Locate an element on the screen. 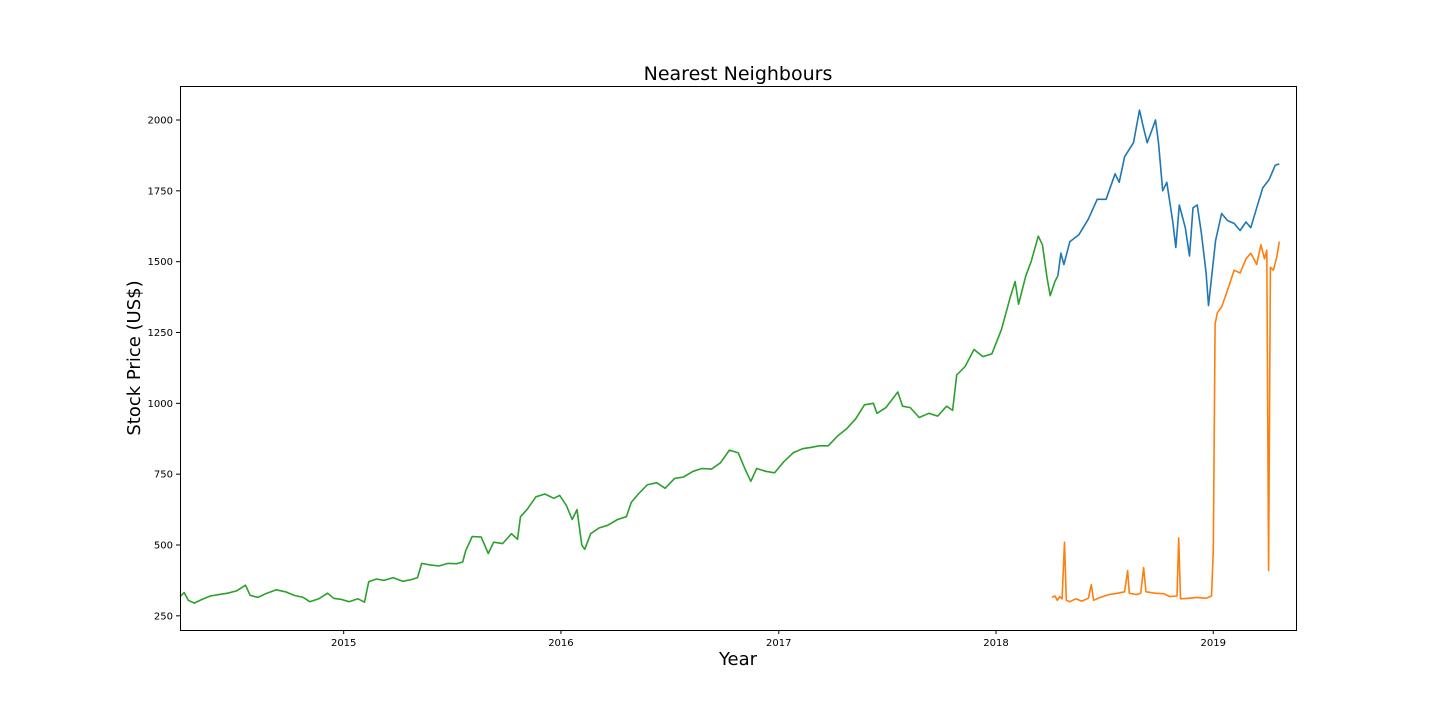 This screenshot has width=1440, height=720. x-tick-label: 2018 is located at coordinates (995, 643).